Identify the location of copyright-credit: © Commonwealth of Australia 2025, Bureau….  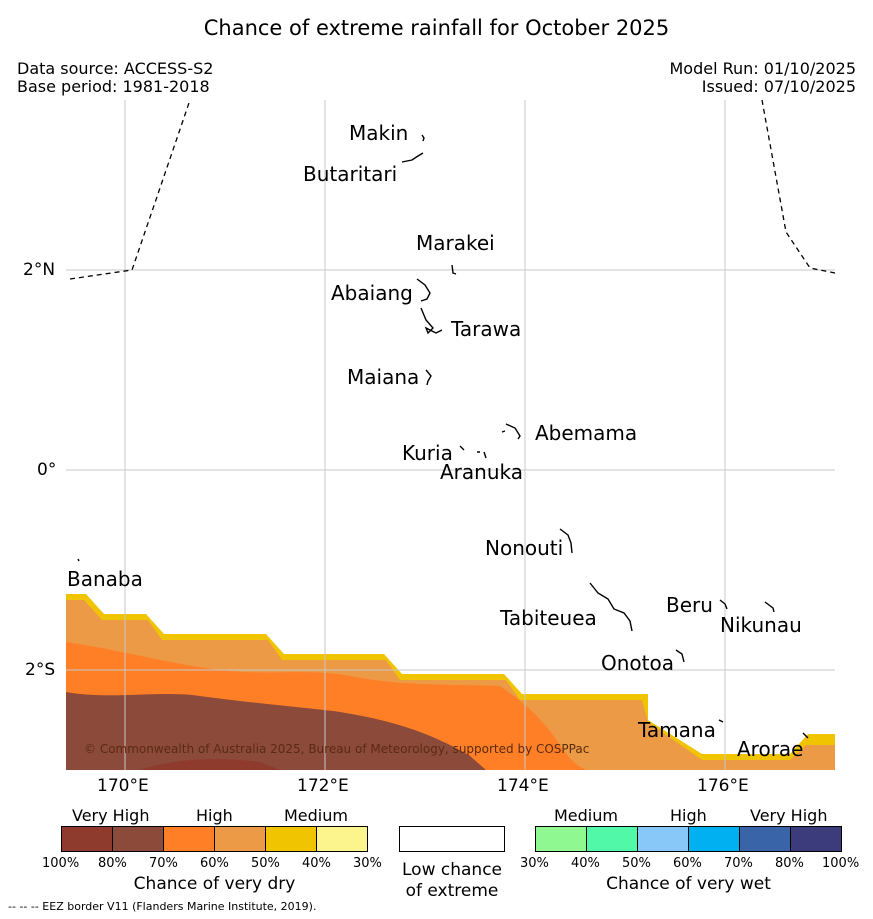
(337, 749).